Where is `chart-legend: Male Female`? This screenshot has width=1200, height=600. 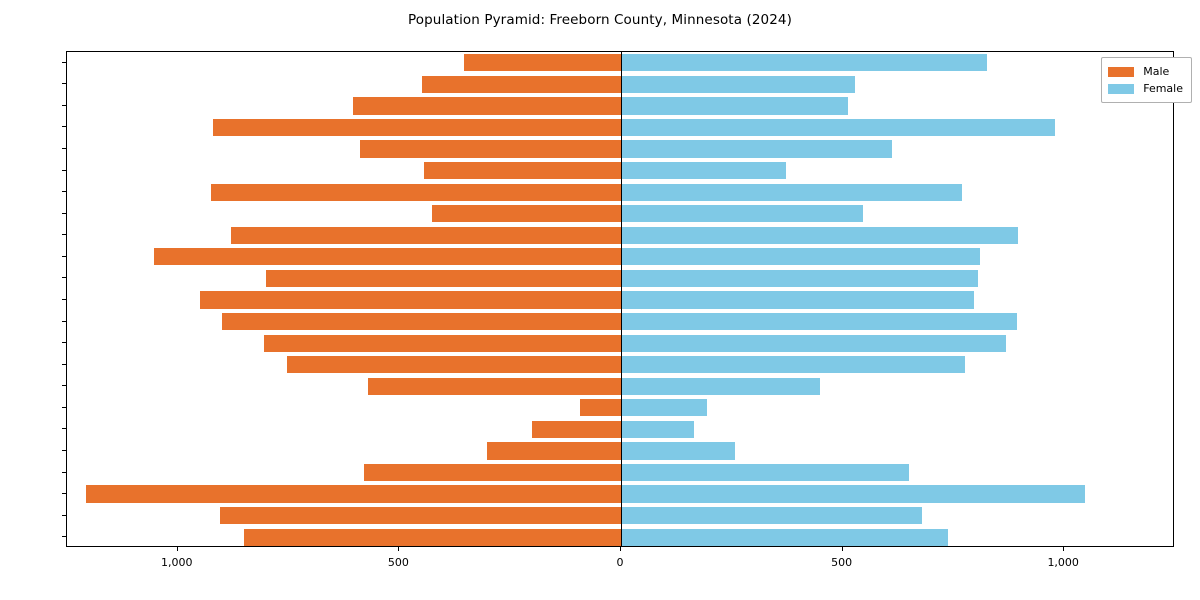 chart-legend: Male Female is located at coordinates (1146, 80).